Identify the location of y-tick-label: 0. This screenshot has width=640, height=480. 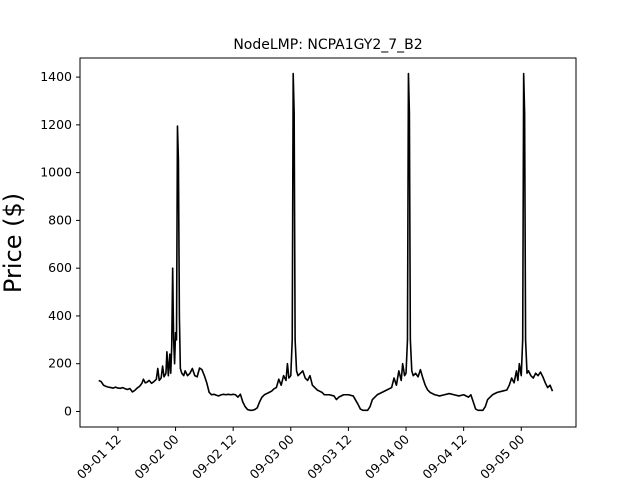
(68, 410).